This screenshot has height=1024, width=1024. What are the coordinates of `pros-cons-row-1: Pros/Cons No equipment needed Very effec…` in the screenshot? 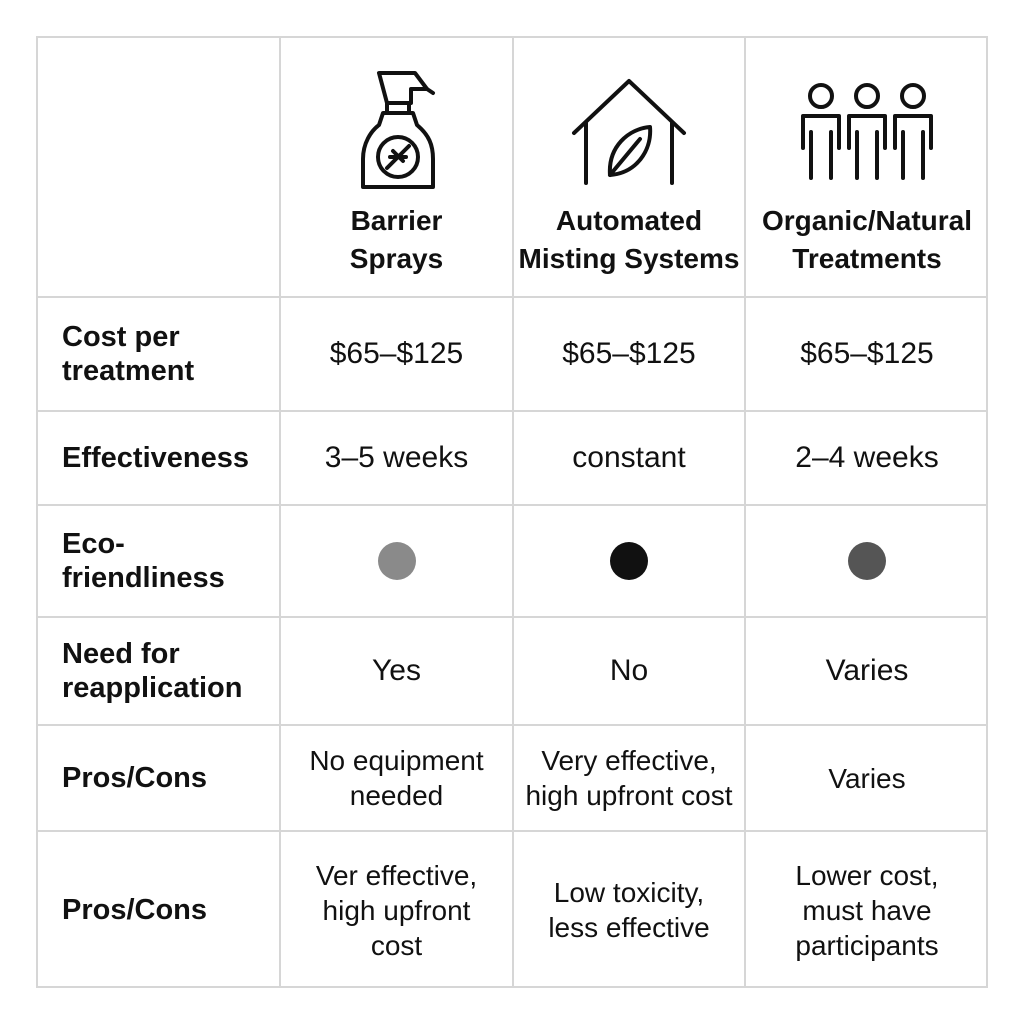 It's located at (513, 779).